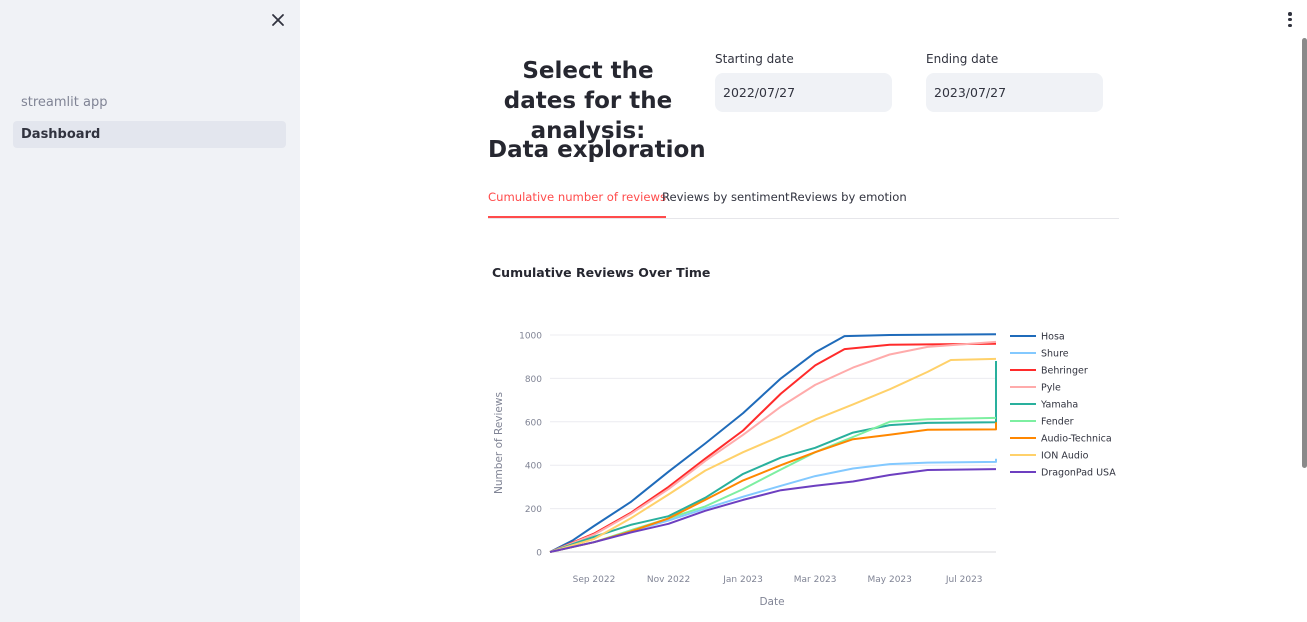 This screenshot has width=1307, height=622. I want to click on chart-title: Cumulative Reviews Over Time, so click(601, 272).